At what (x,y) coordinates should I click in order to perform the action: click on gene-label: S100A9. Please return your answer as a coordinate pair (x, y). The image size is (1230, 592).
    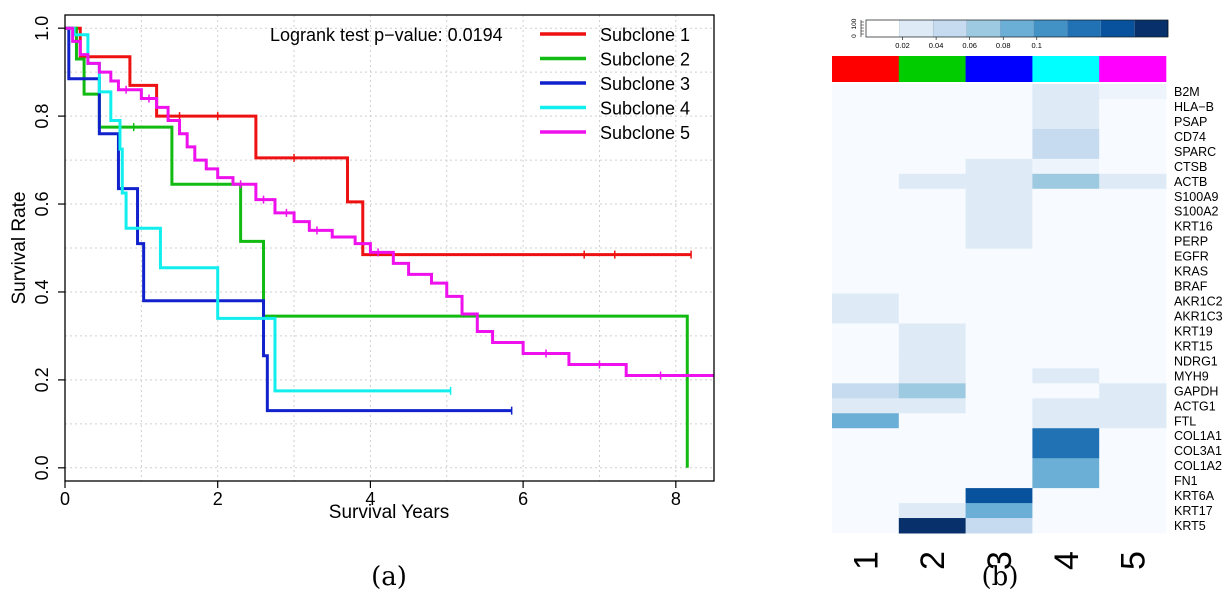
    Looking at the image, I should click on (1196, 197).